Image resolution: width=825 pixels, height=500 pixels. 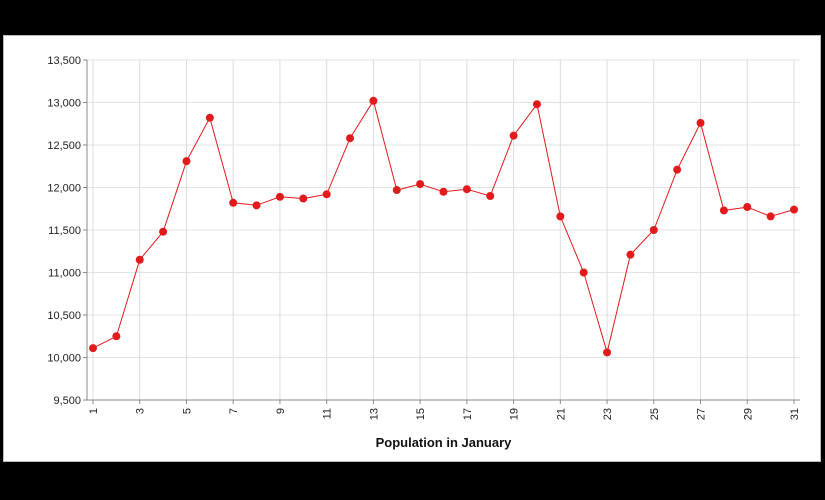 I want to click on x-tick-label: 5, so click(x=187, y=411).